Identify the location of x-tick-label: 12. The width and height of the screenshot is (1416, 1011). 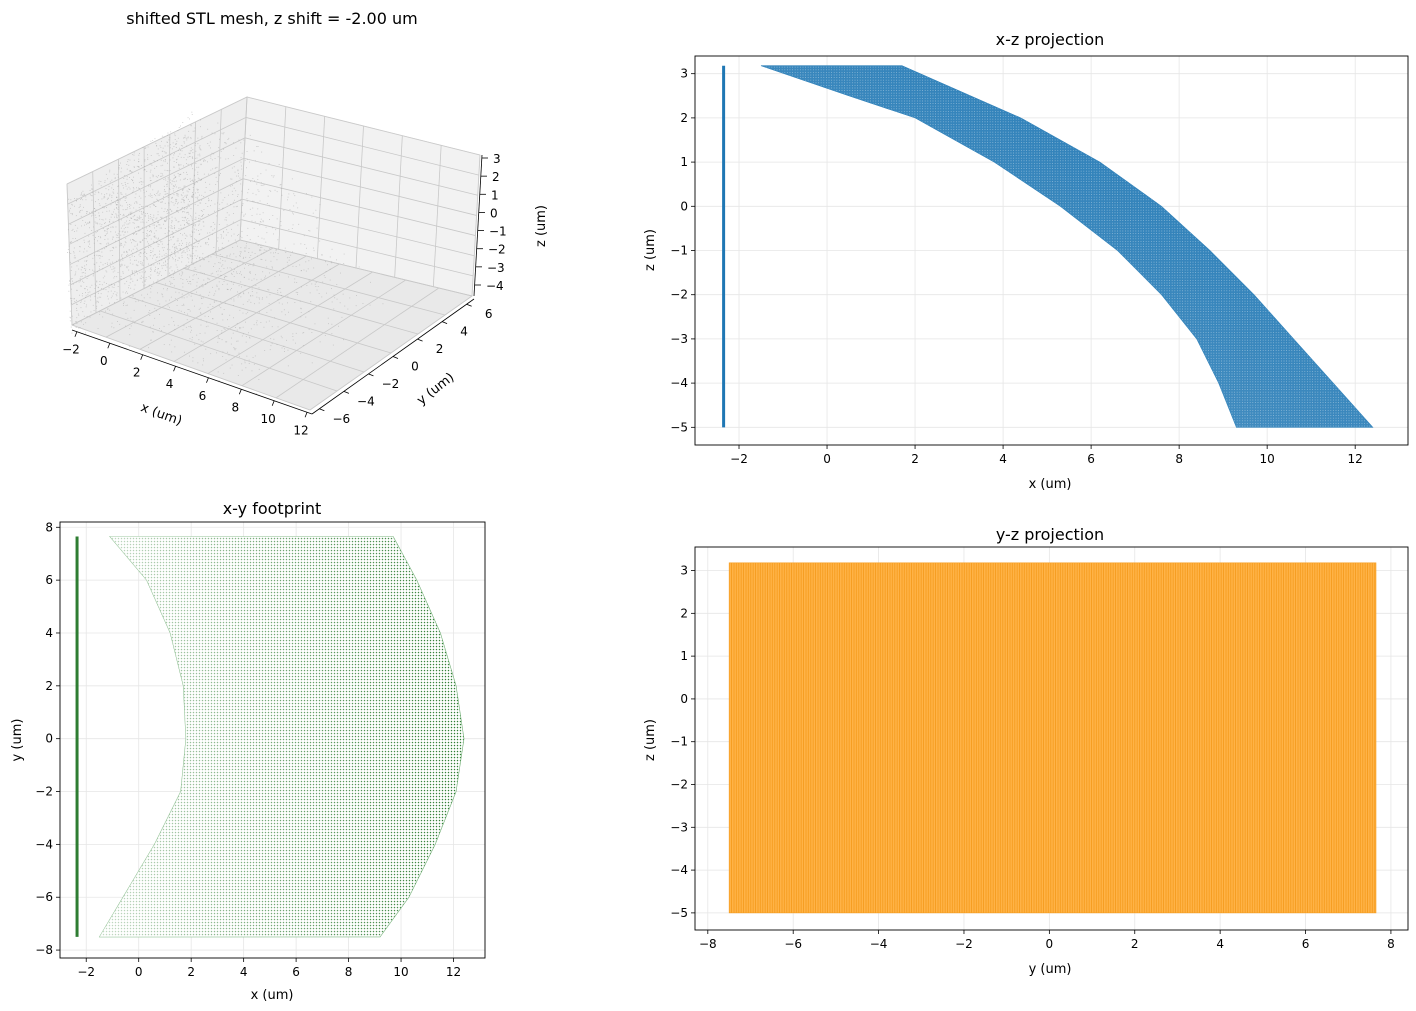
(453, 972).